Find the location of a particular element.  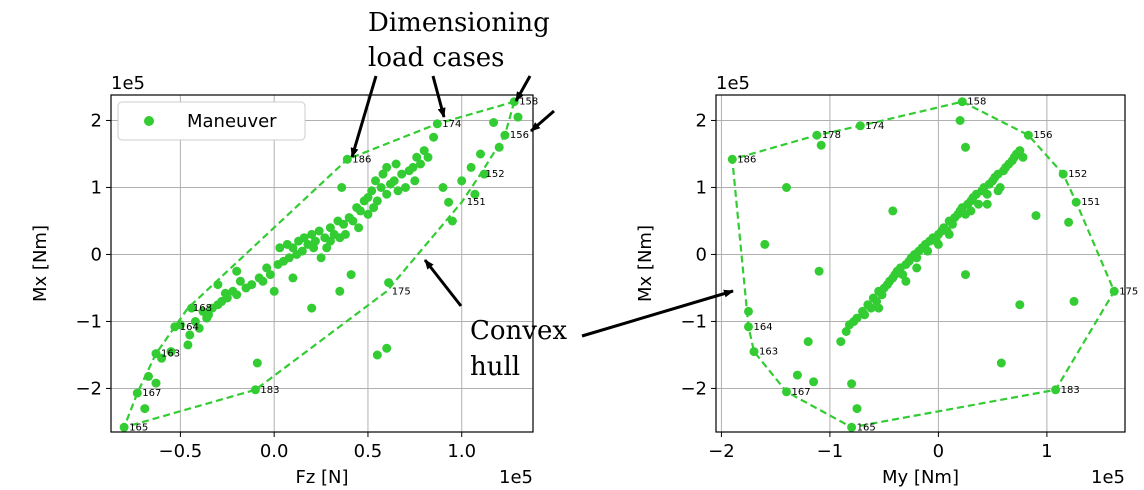

x-tick-label: 0 is located at coordinates (938, 451).